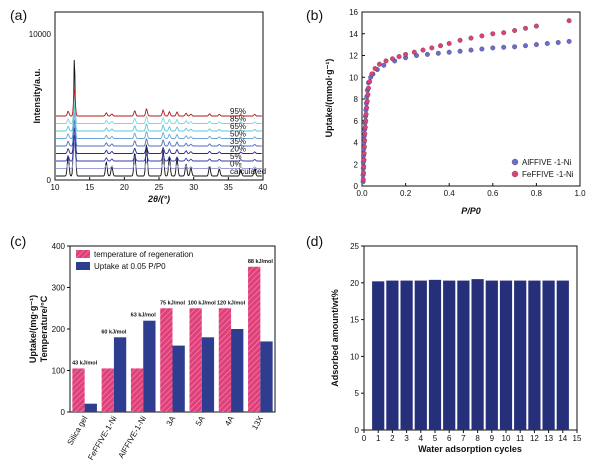 The height and width of the screenshot is (463, 594). Describe the element at coordinates (59, 371) in the screenshot. I see `panel-c-ytick-label: 100` at that location.